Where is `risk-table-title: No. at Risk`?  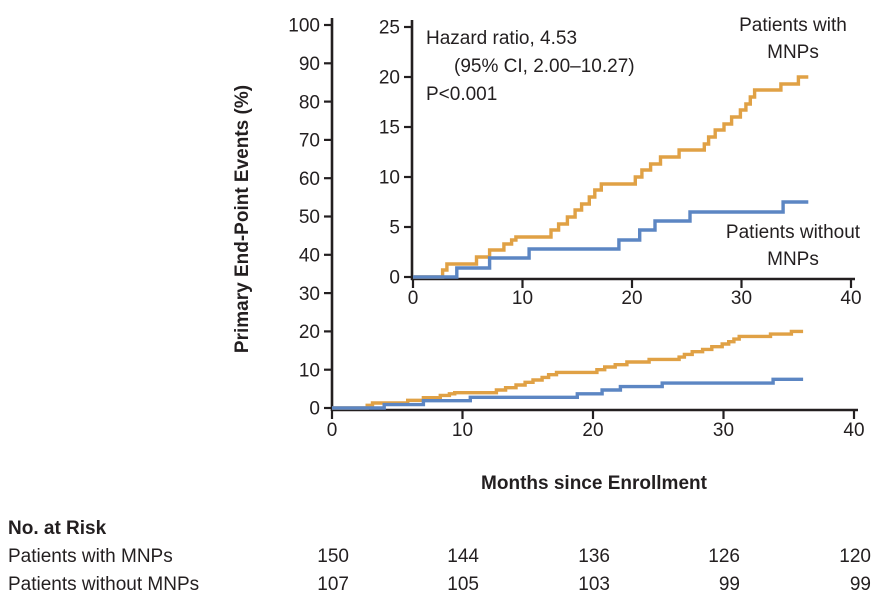
risk-table-title: No. at Risk is located at coordinates (57, 528).